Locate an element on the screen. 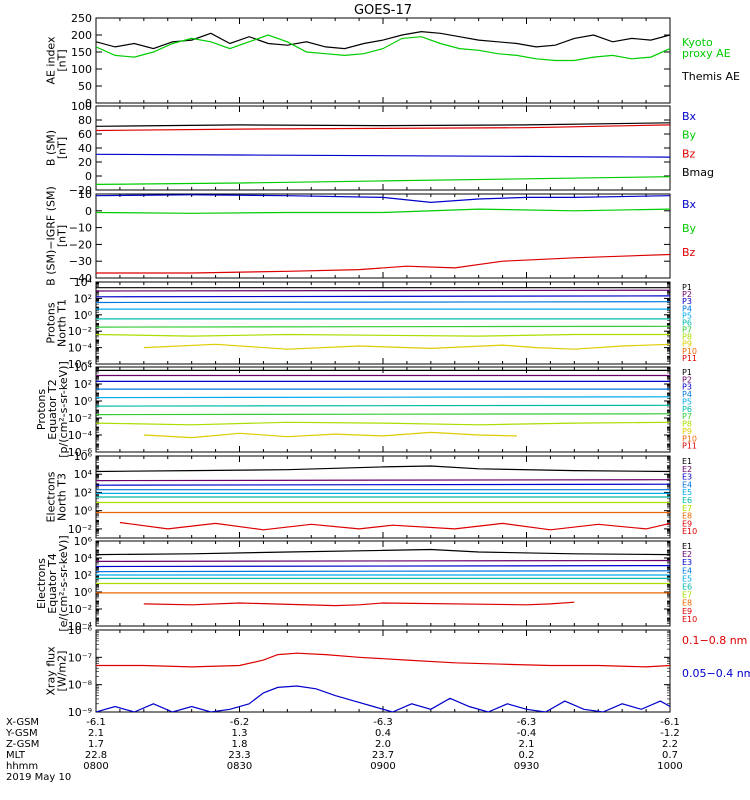  y-tick-label: 250 is located at coordinates (81, 18).